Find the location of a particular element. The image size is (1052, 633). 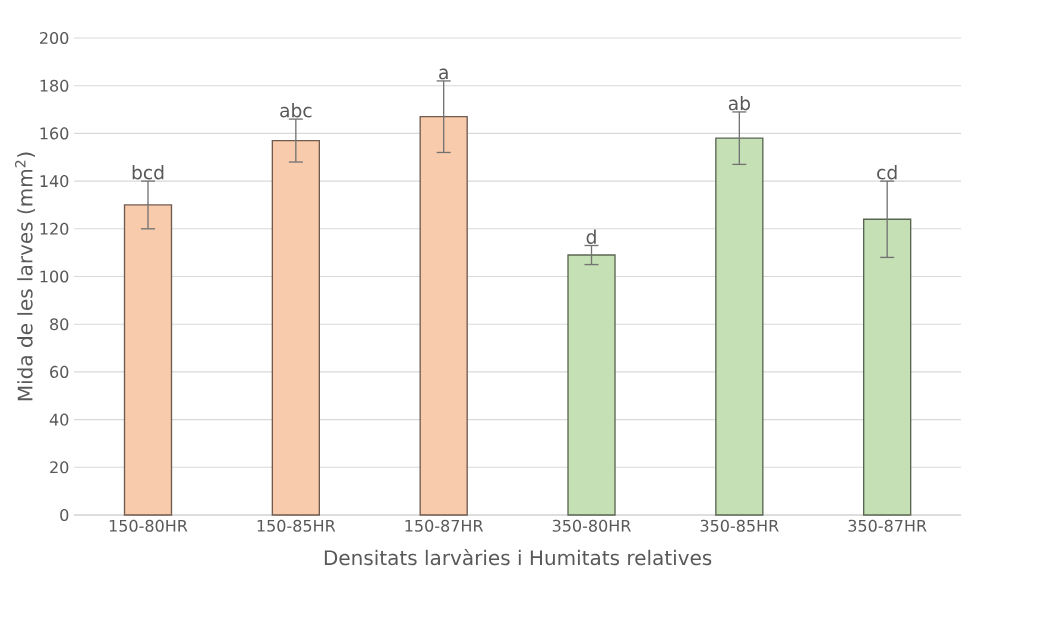

x-axis-title: Densitats larvàries i Humitats relatives is located at coordinates (518, 557).